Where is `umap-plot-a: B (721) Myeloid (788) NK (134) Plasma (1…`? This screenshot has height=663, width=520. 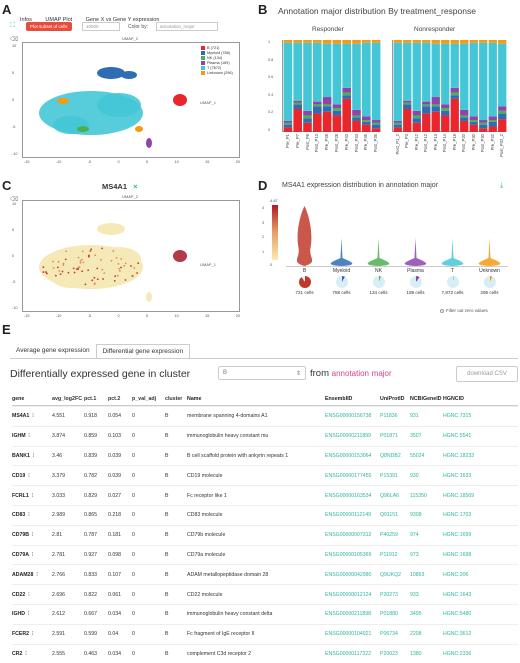
umap-plot-a: B (721) Myeloid (788) NK (134) Plasma (1… is located at coordinates (131, 100).